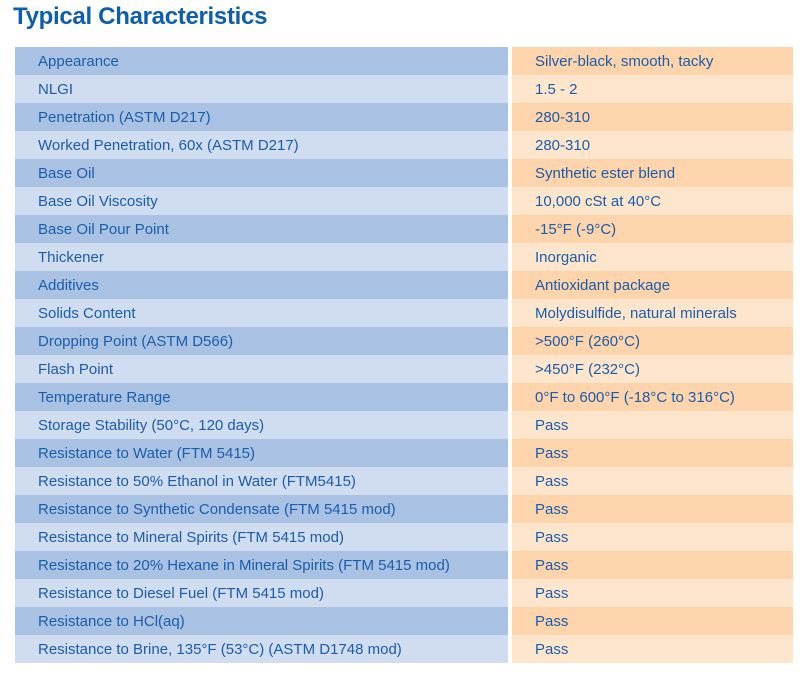 This screenshot has width=810, height=686. I want to click on value-cell: >500°F (260°C), so click(652, 341).